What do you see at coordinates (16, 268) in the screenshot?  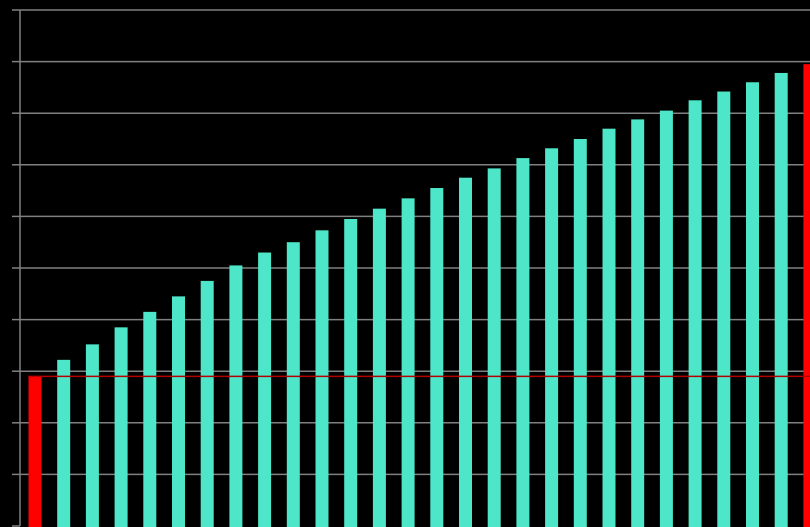 I see `y-axis` at bounding box center [16, 268].